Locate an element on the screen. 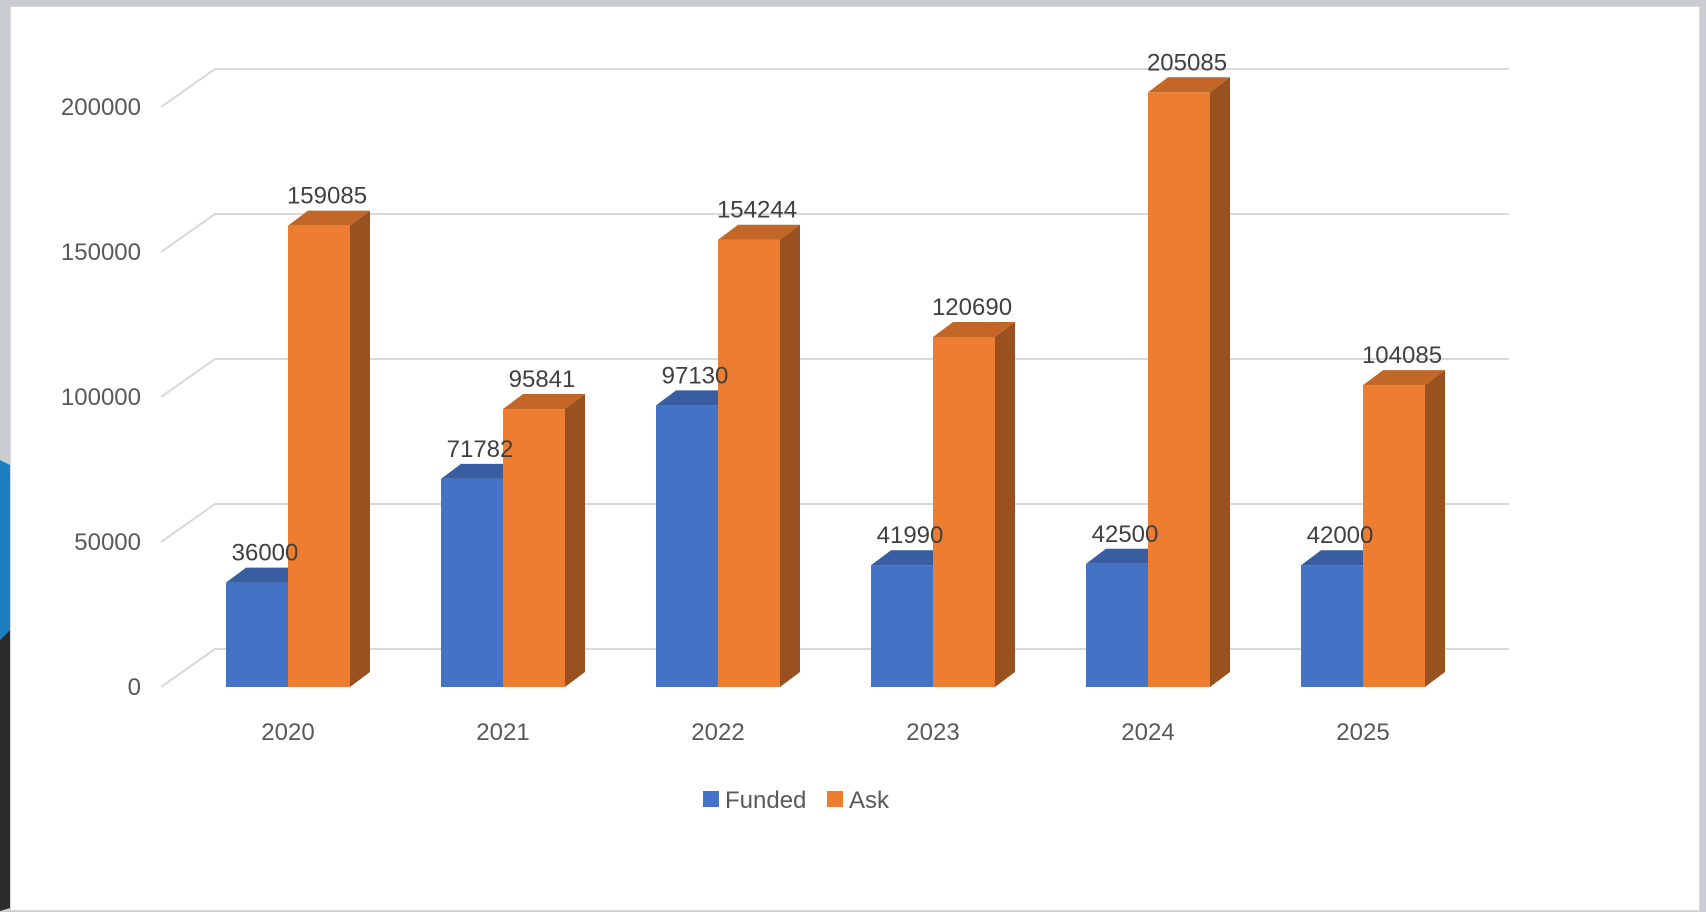 This screenshot has width=1706, height=912. bar-funded-2025 is located at coordinates (1332, 626).